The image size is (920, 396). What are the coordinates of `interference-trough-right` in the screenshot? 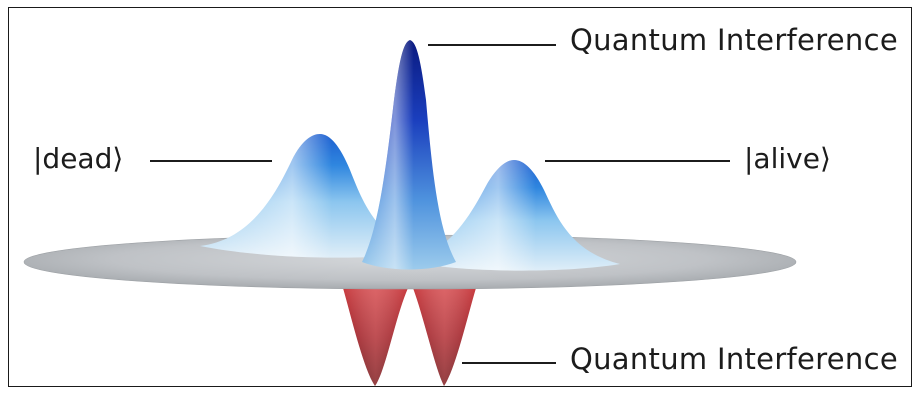 It's located at (444, 337).